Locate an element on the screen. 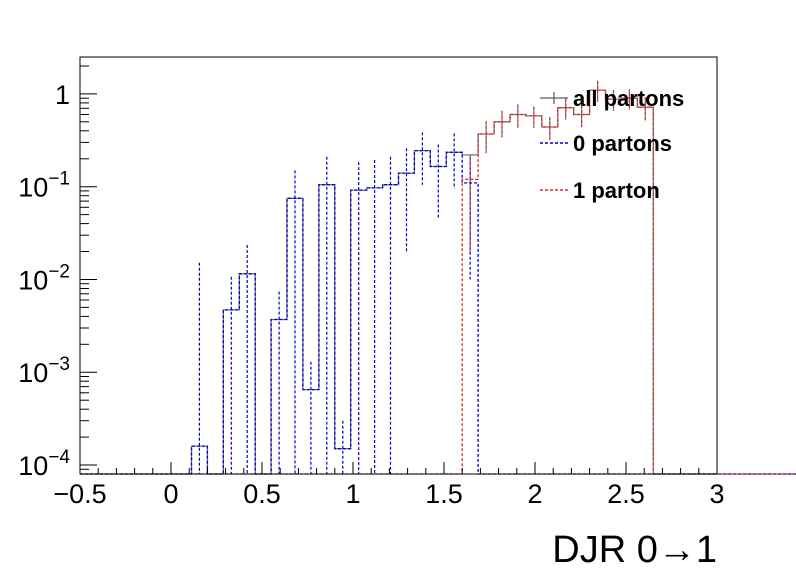 Image resolution: width=796 pixels, height=572 pixels. x-tick-label: 1 is located at coordinates (352, 494).